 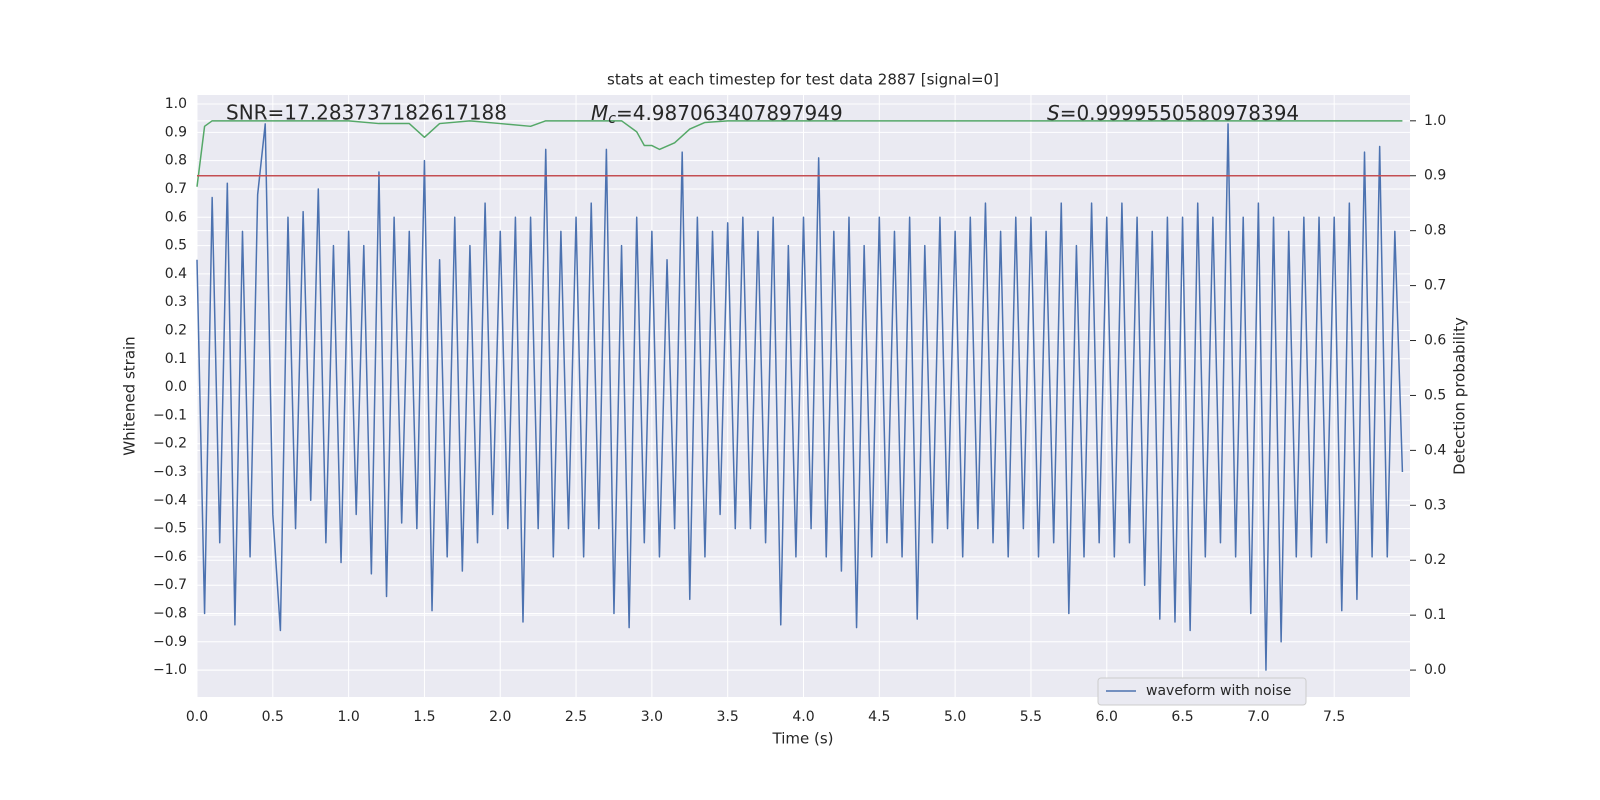 I want to click on y-tick-label: 1.0, so click(x=176, y=104).